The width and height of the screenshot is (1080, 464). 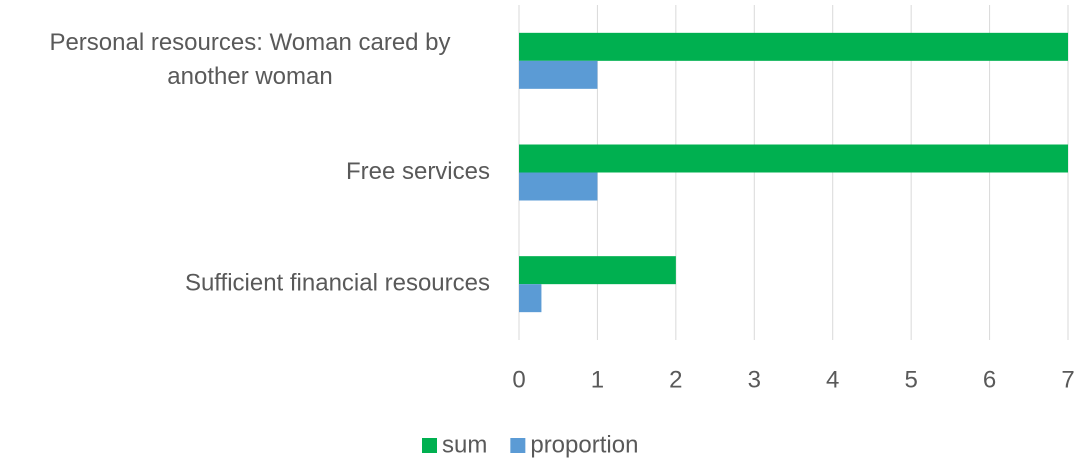 I want to click on x-tick-label: 7, so click(x=1067, y=379).